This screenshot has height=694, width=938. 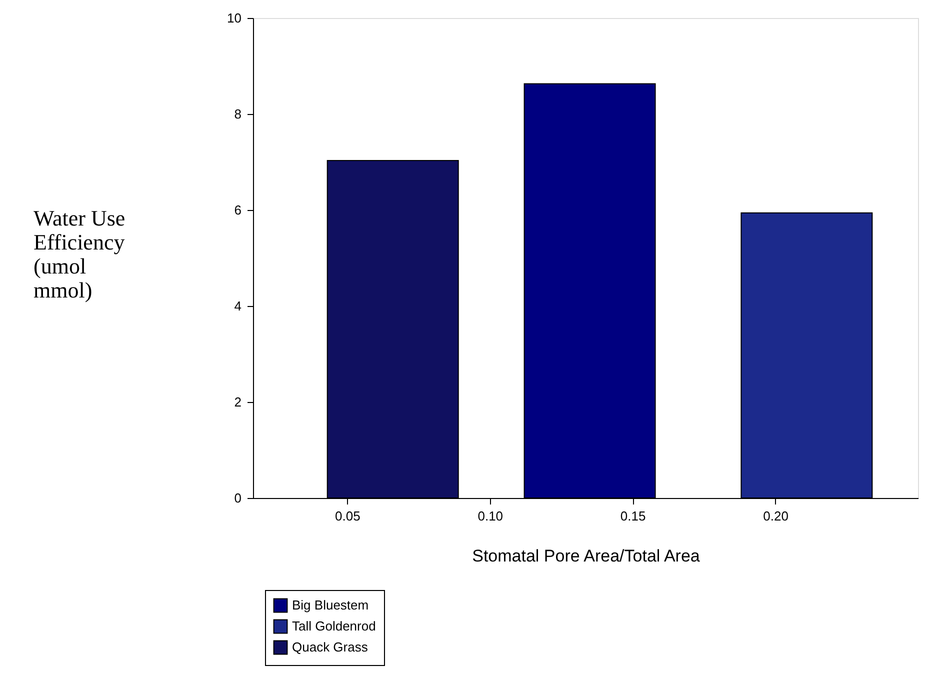 What do you see at coordinates (238, 210) in the screenshot?
I see `y-tick-label: 6` at bounding box center [238, 210].